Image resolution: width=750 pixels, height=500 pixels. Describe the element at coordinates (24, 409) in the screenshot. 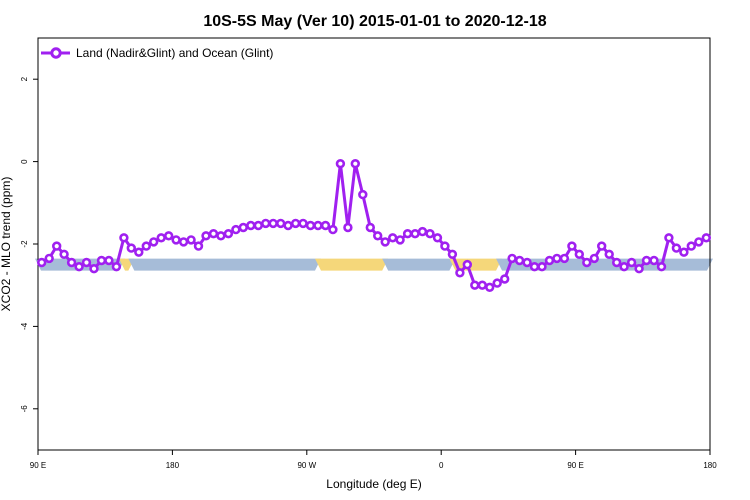

I see `y-tick-label: -6` at that location.